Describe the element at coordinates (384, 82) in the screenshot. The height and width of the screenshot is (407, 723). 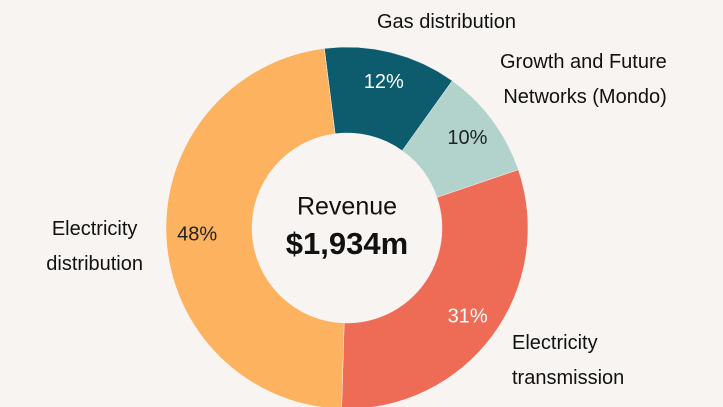
I see `value-label: 12%` at that location.